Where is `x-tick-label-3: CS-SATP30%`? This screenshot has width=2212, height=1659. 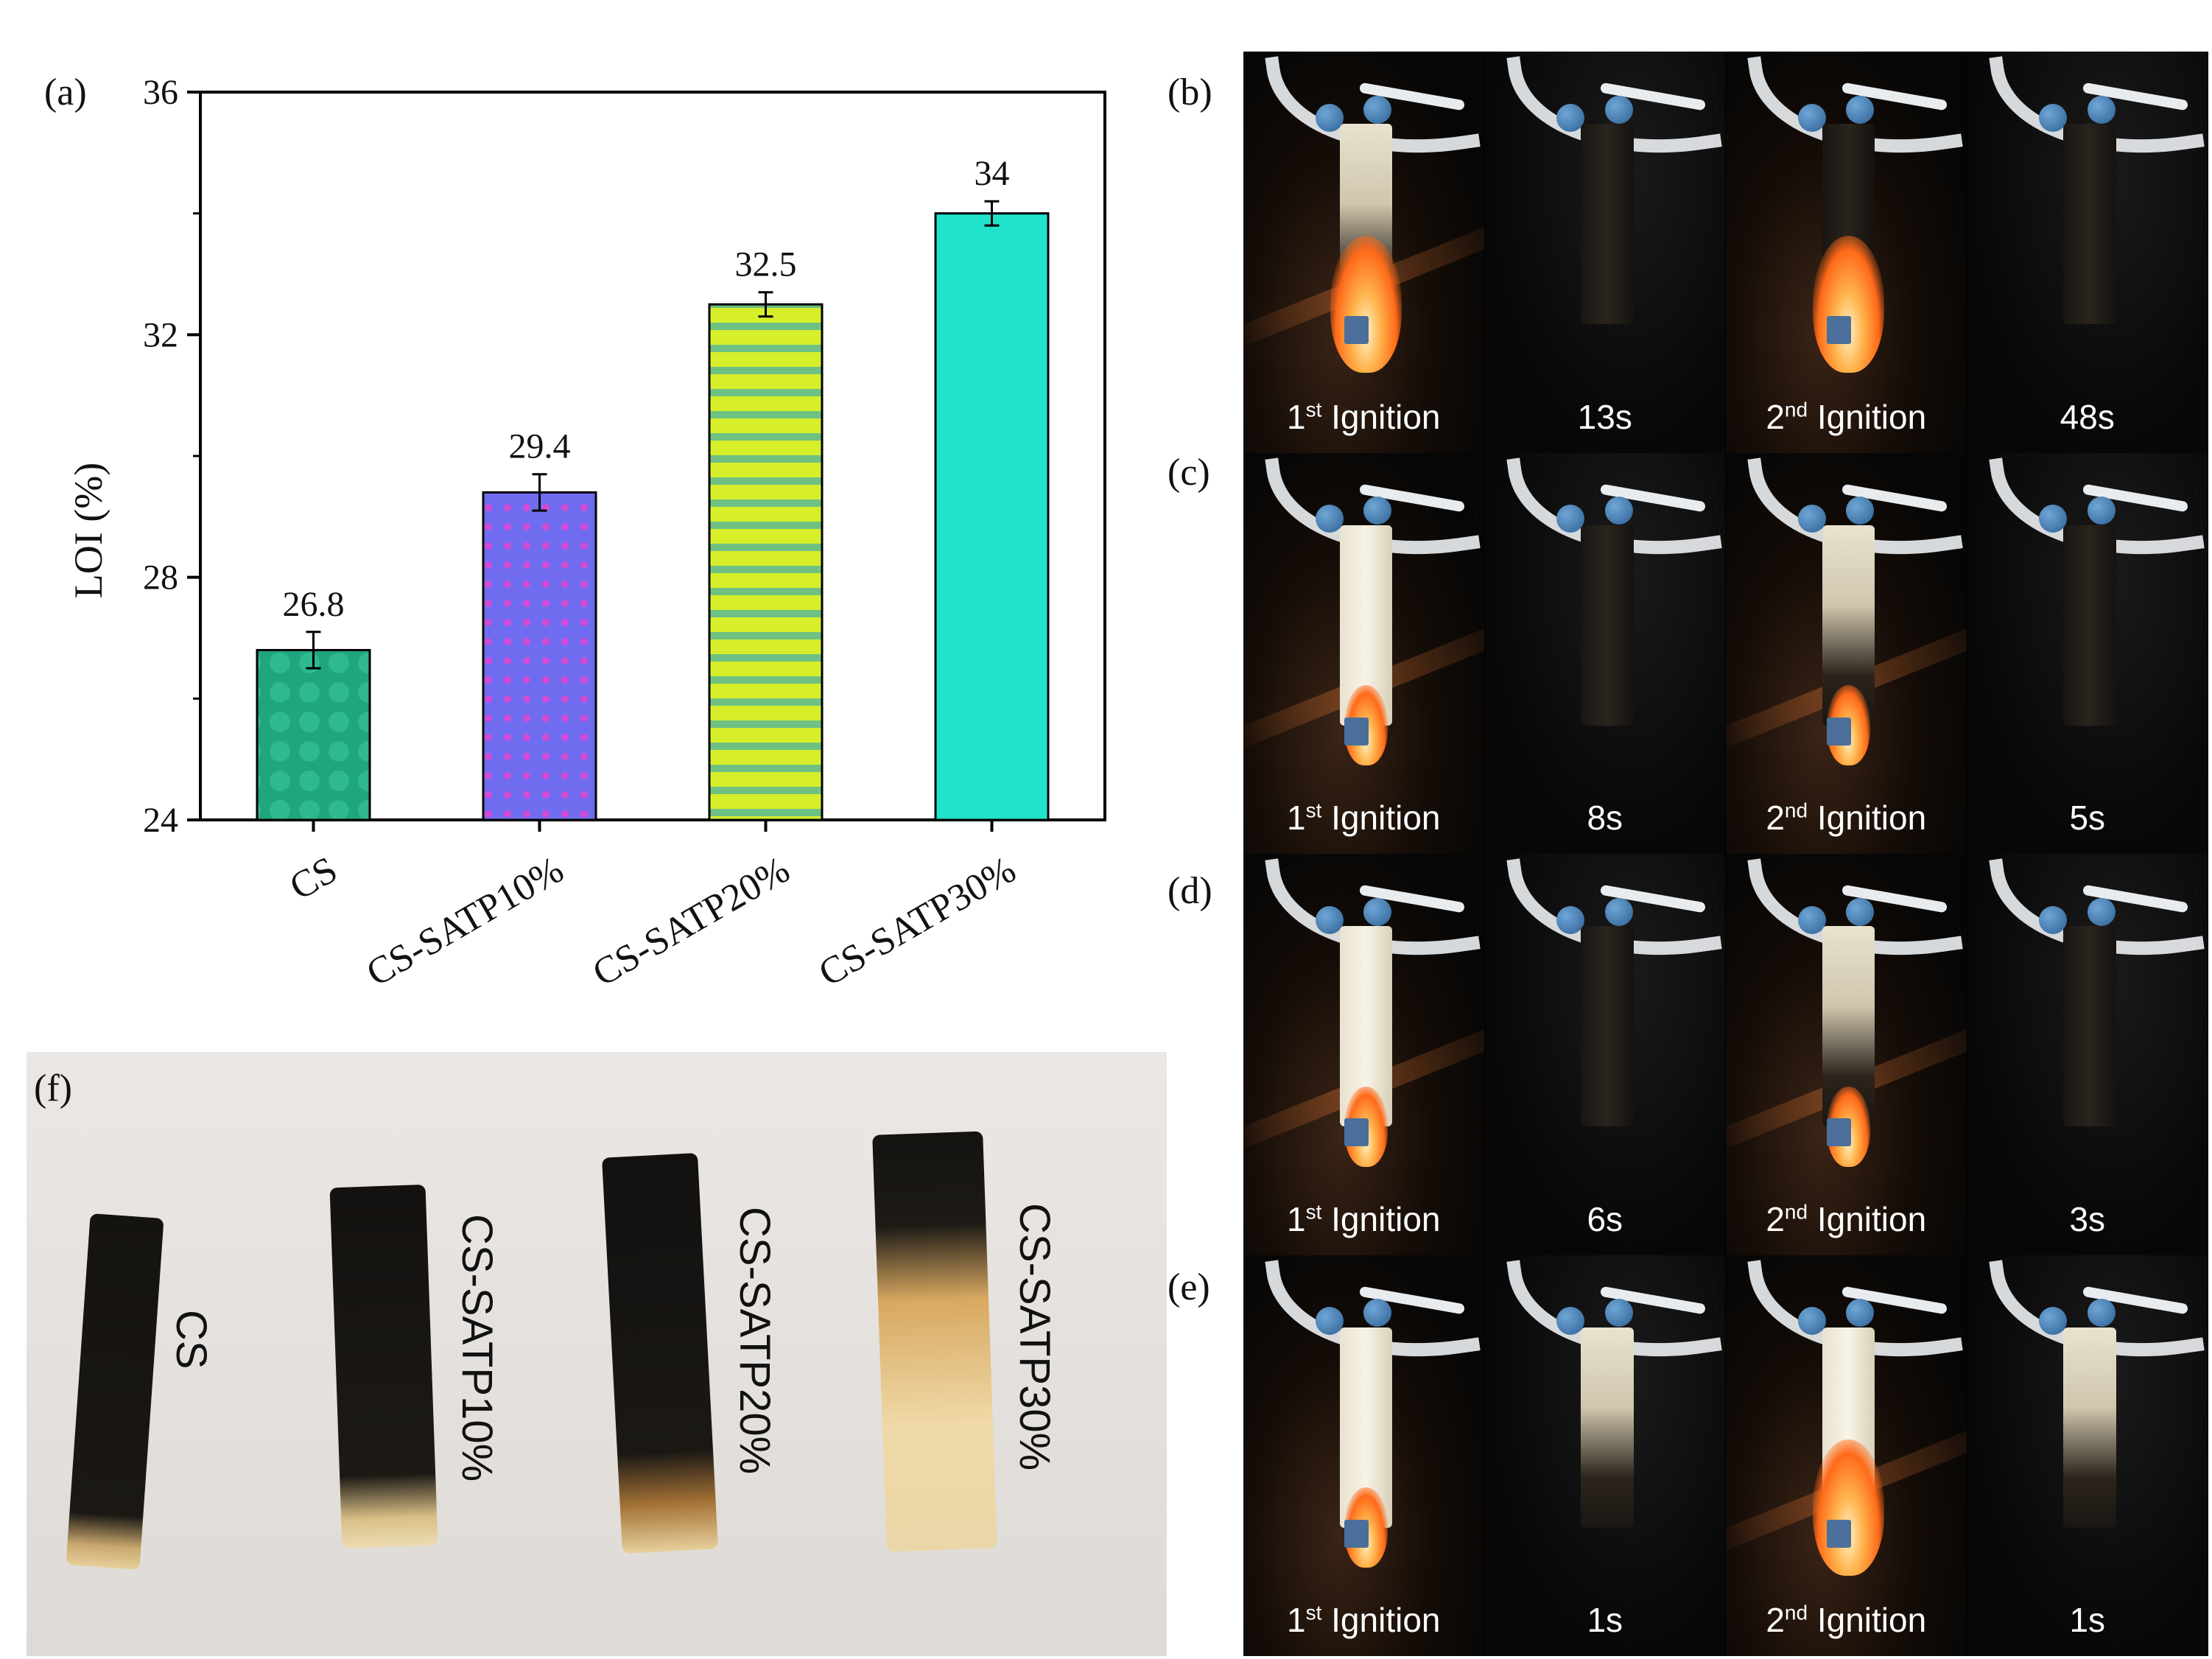
x-tick-label-3: CS-SATP30% is located at coordinates (917, 922).